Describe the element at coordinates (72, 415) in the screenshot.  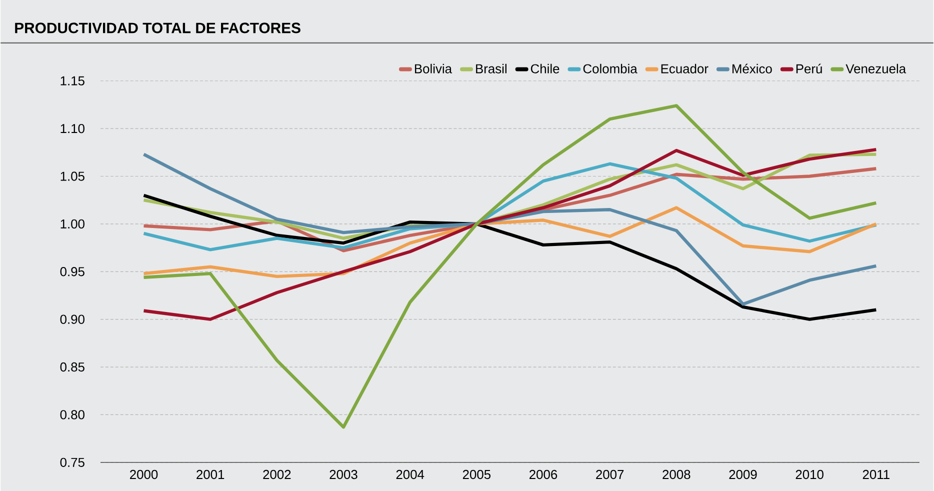
I see `y-tick-label: 0.80` at that location.